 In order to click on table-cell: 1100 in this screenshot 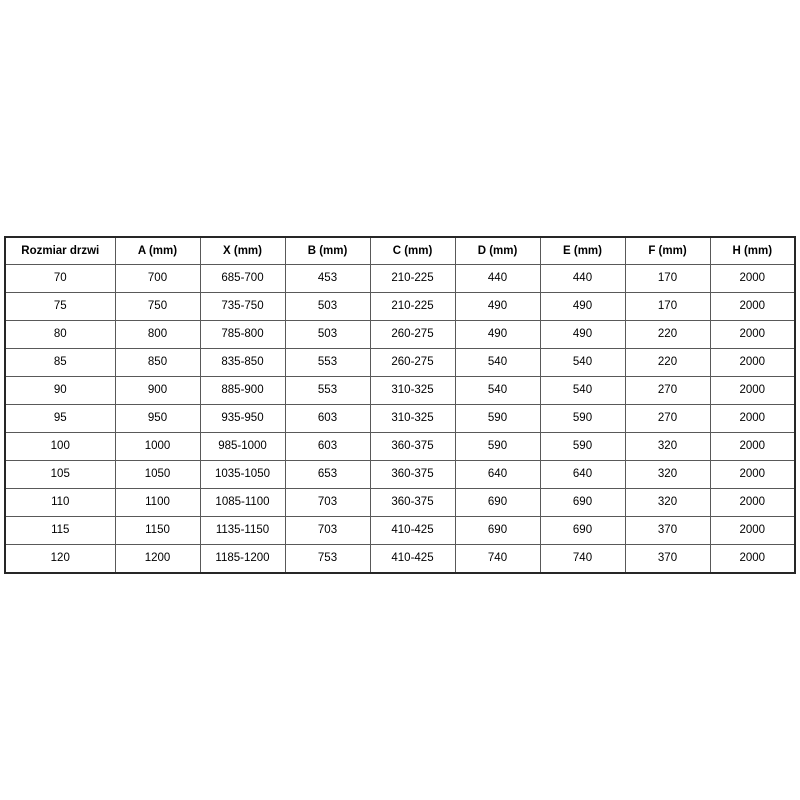, I will do `click(157, 502)`.